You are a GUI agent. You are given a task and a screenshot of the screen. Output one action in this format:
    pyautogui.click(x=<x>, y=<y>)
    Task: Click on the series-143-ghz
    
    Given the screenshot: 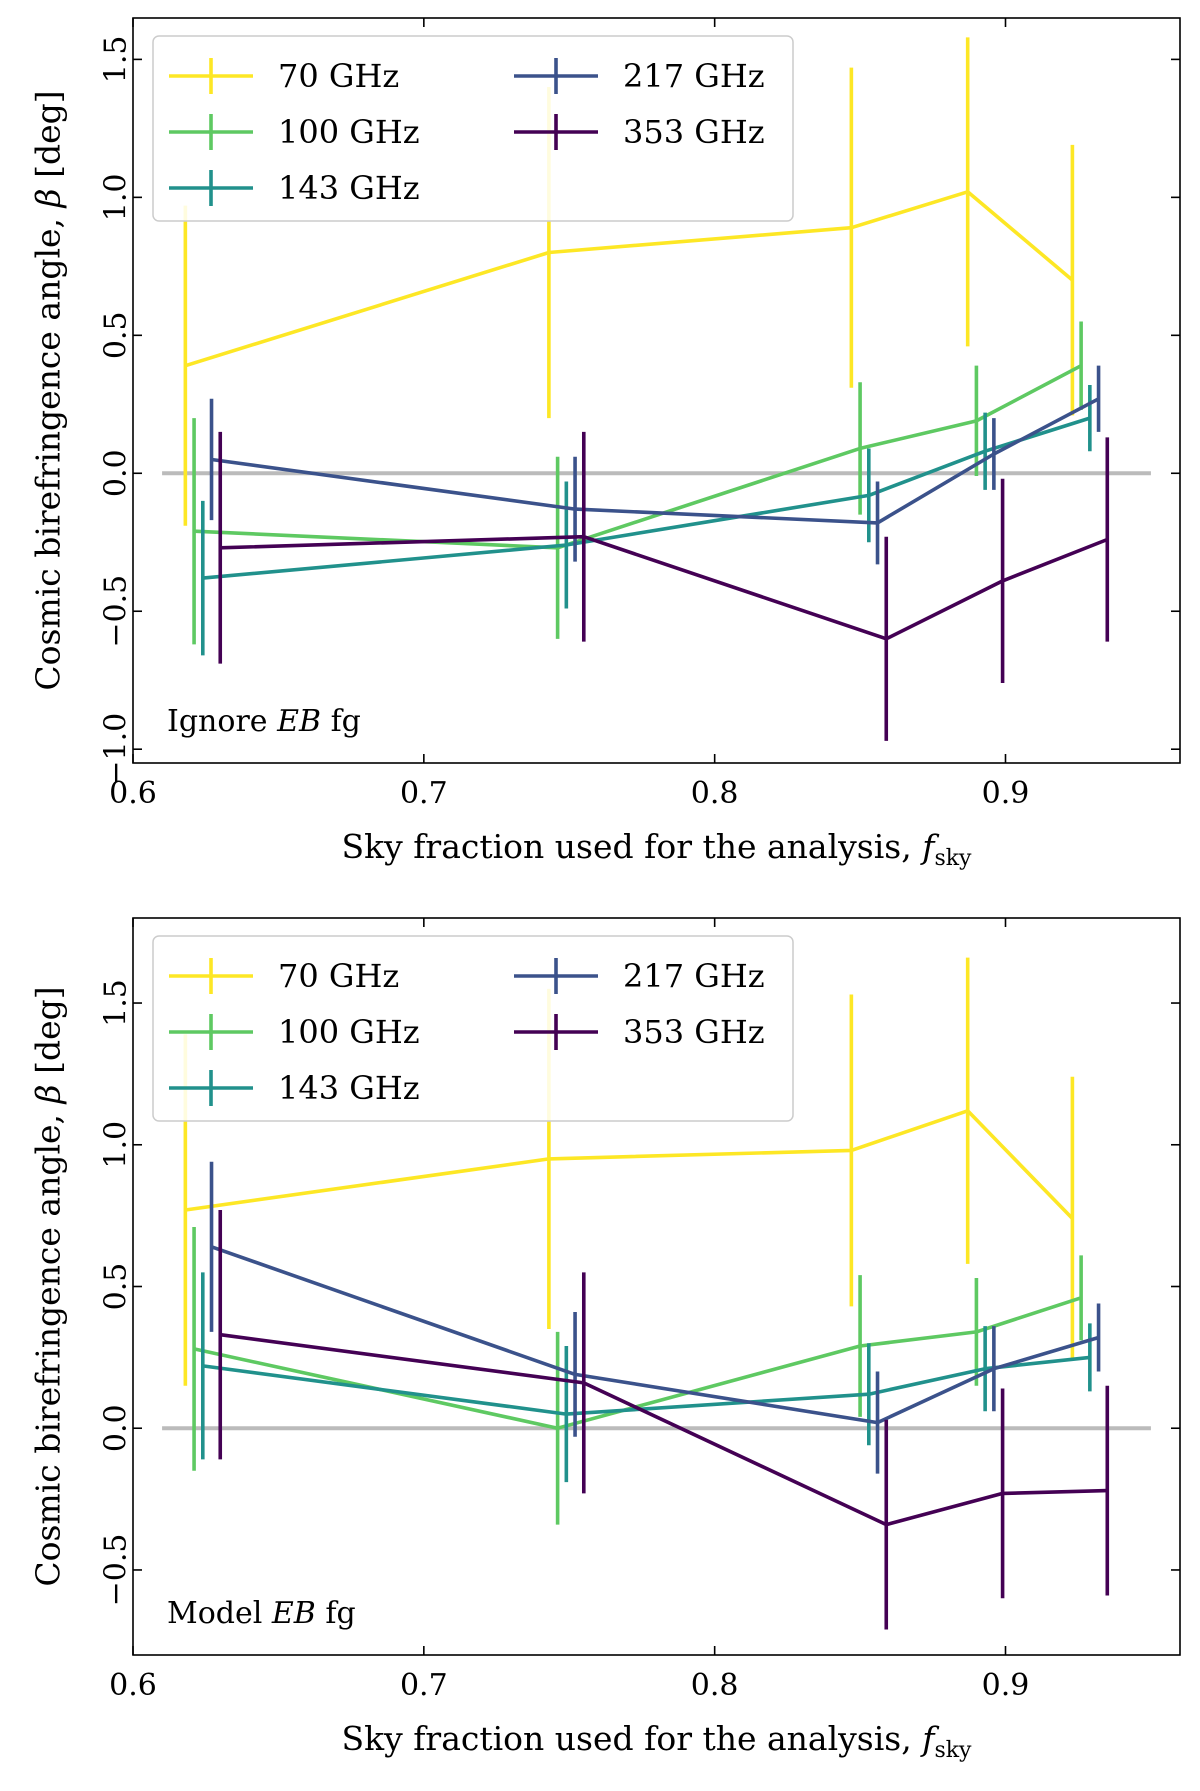 What is the action you would take?
    pyautogui.click(x=646, y=1377)
    